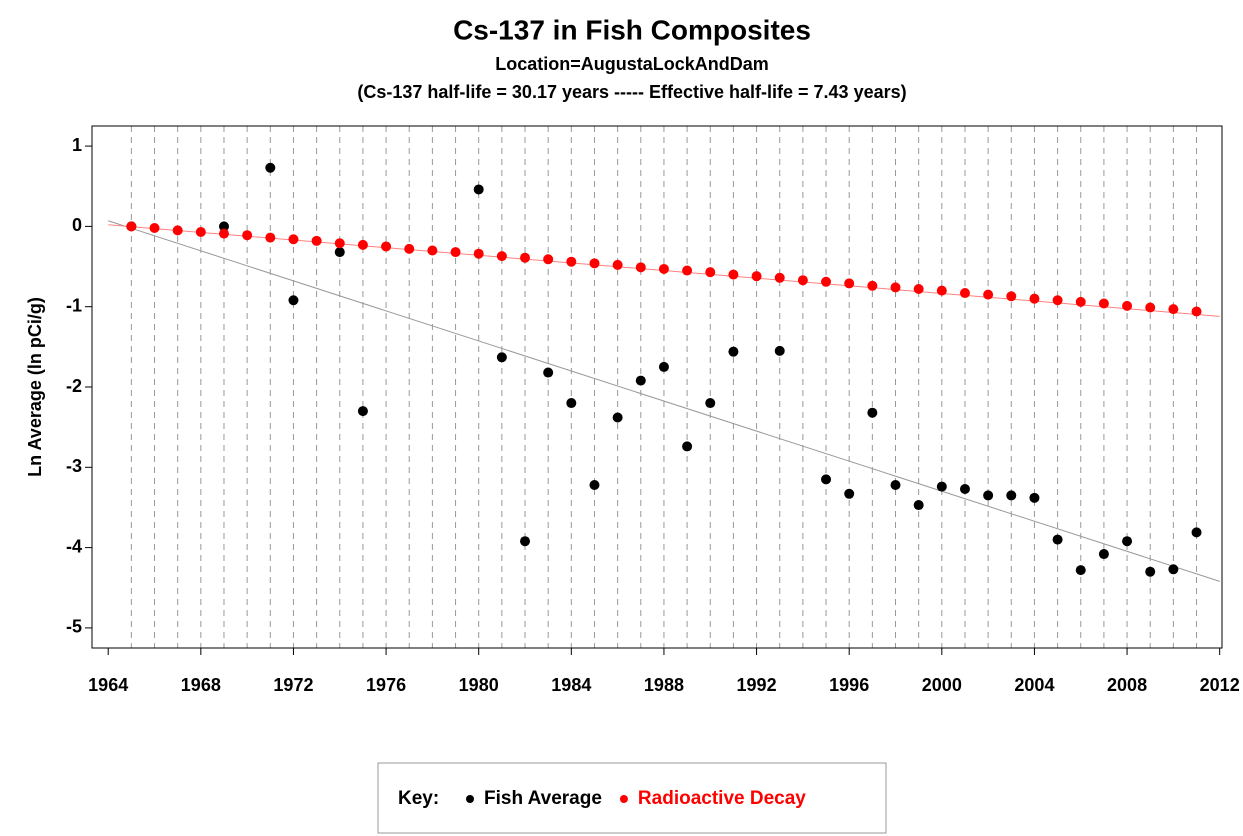  Describe the element at coordinates (757, 685) in the screenshot. I see `x-tick-label: 1992` at that location.